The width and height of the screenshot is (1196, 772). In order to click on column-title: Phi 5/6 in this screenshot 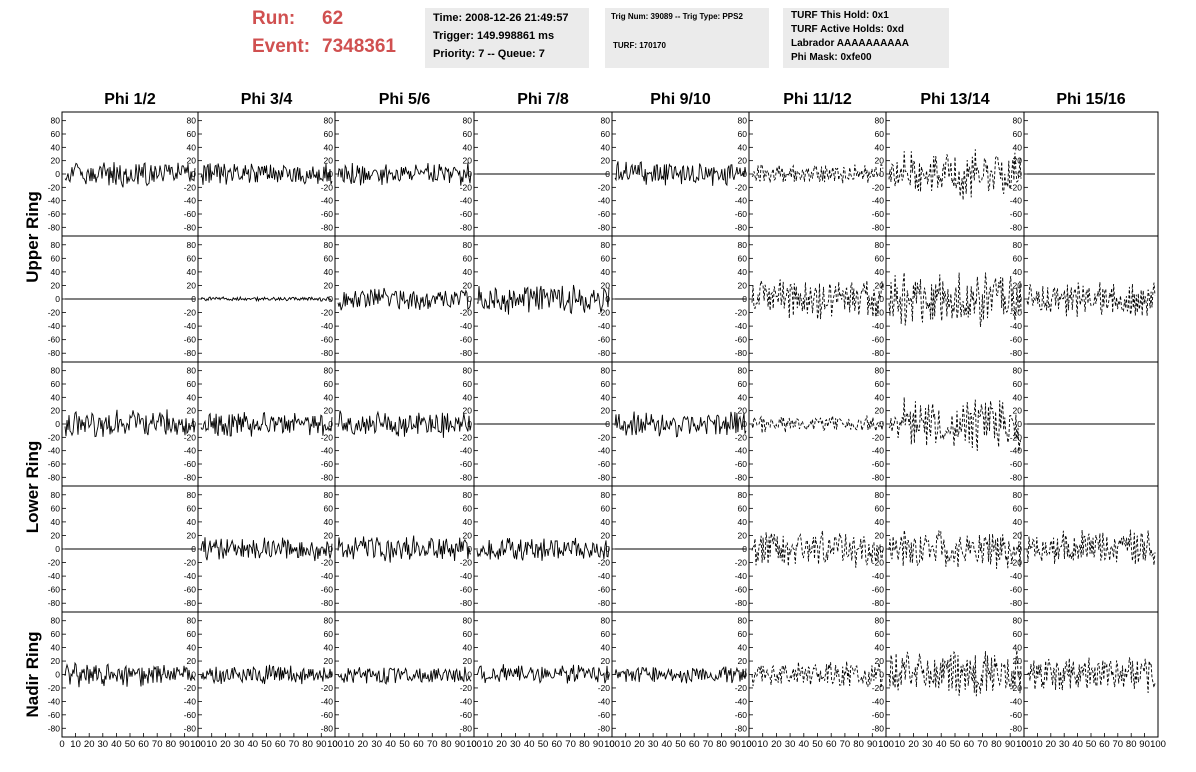, I will do `click(405, 99)`.